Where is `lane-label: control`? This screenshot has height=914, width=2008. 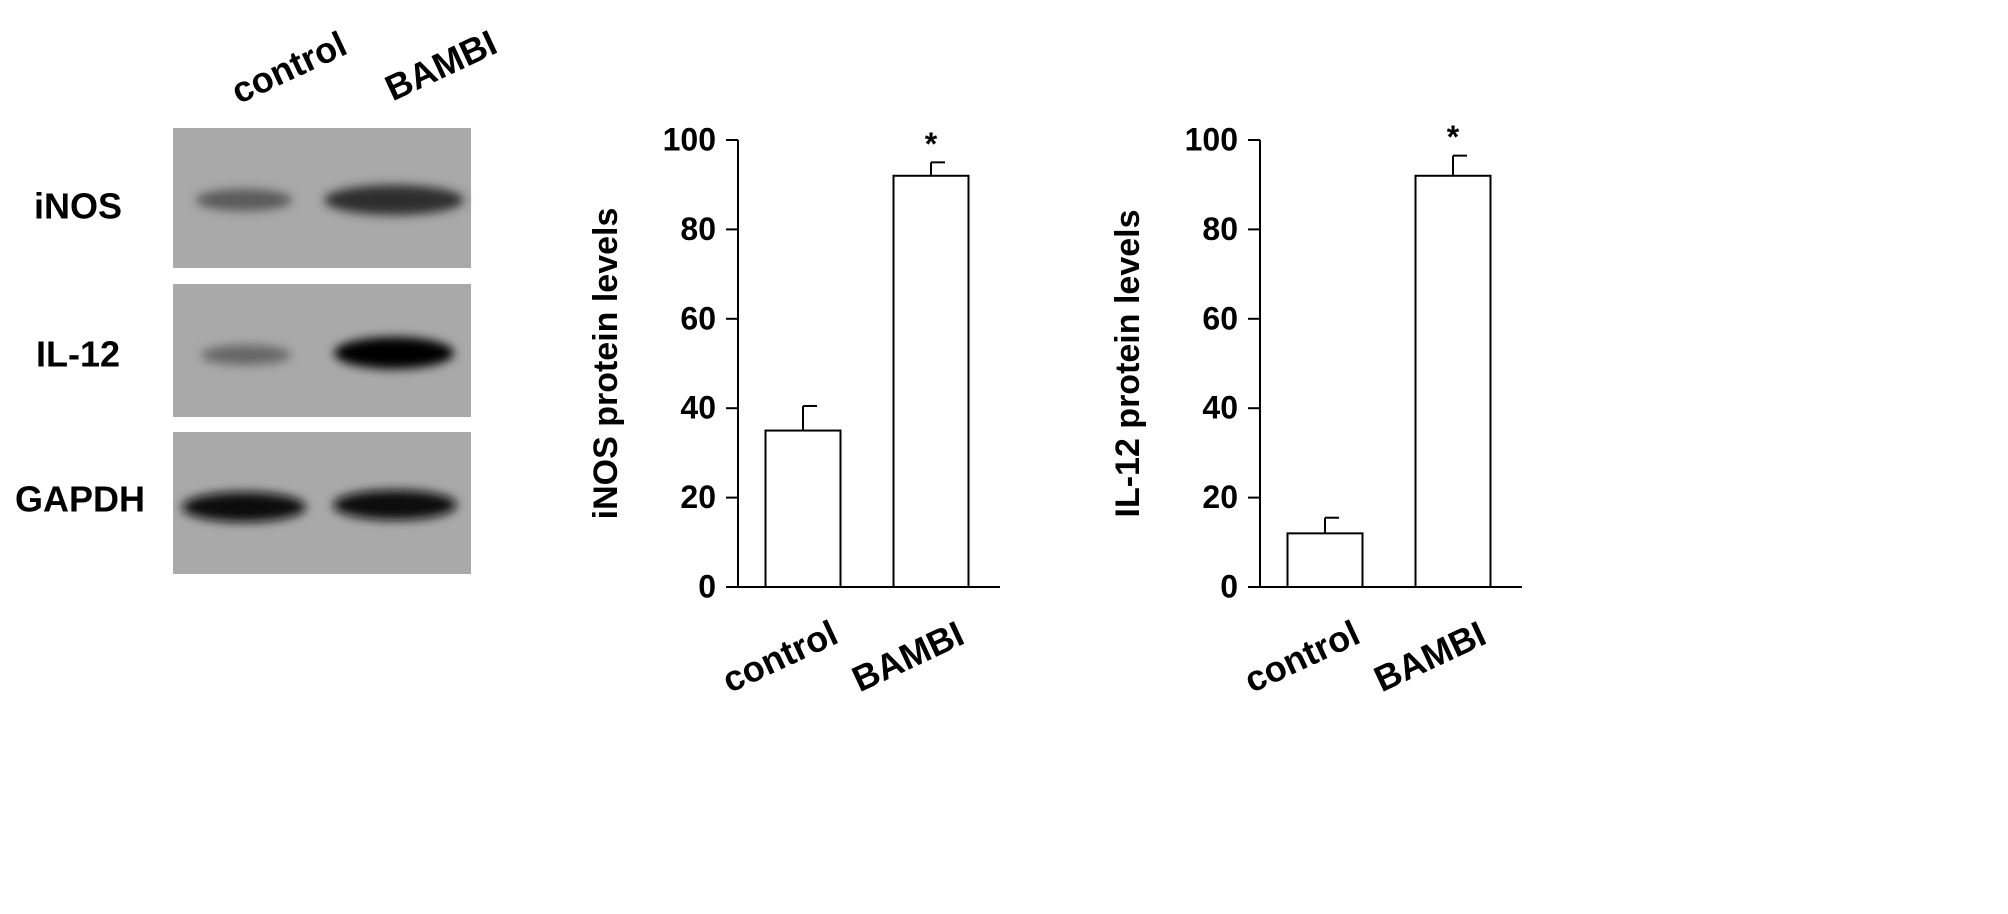 lane-label: control is located at coordinates (289, 67).